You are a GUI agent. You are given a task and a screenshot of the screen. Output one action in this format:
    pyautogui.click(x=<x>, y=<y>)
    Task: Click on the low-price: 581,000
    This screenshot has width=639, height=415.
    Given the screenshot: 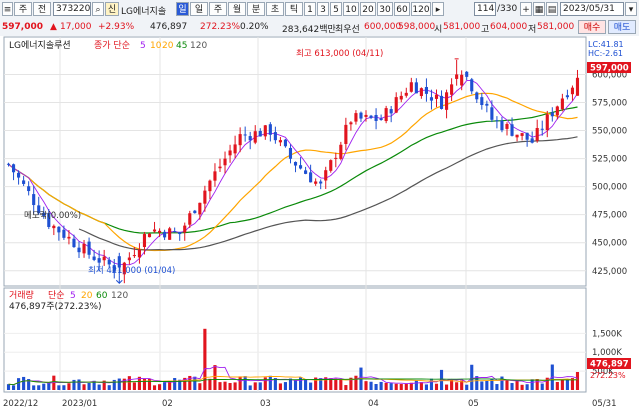 What is the action you would take?
    pyautogui.click(x=556, y=27)
    